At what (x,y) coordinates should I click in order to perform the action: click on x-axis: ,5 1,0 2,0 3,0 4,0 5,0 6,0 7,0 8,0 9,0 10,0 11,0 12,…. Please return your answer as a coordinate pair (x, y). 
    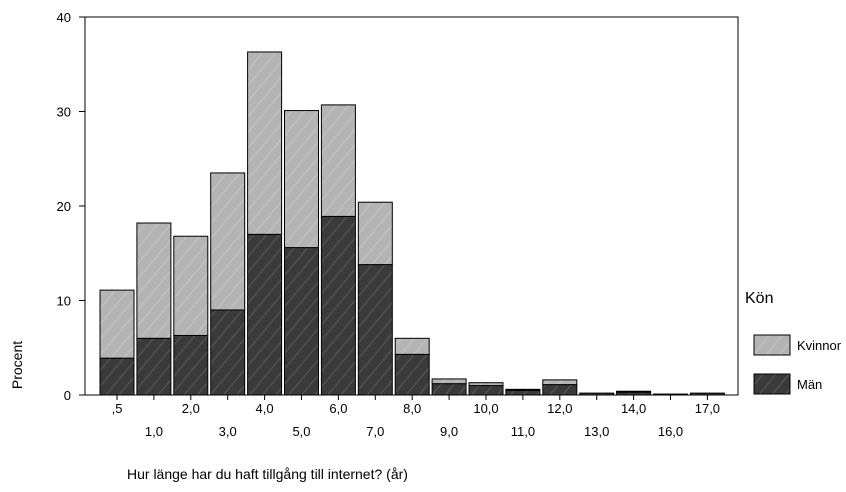
    Looking at the image, I should click on (416, 417).